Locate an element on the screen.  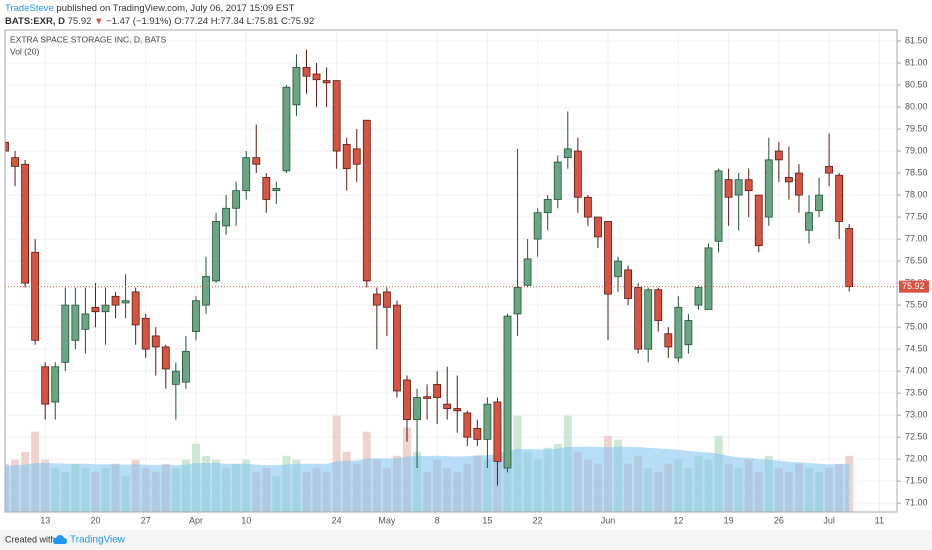
x-tick-label: 12 is located at coordinates (678, 520).